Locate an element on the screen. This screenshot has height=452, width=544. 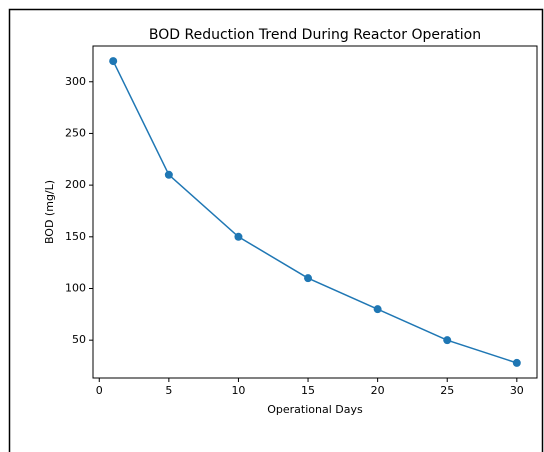
y-tick-label: 200 is located at coordinates (75, 184).